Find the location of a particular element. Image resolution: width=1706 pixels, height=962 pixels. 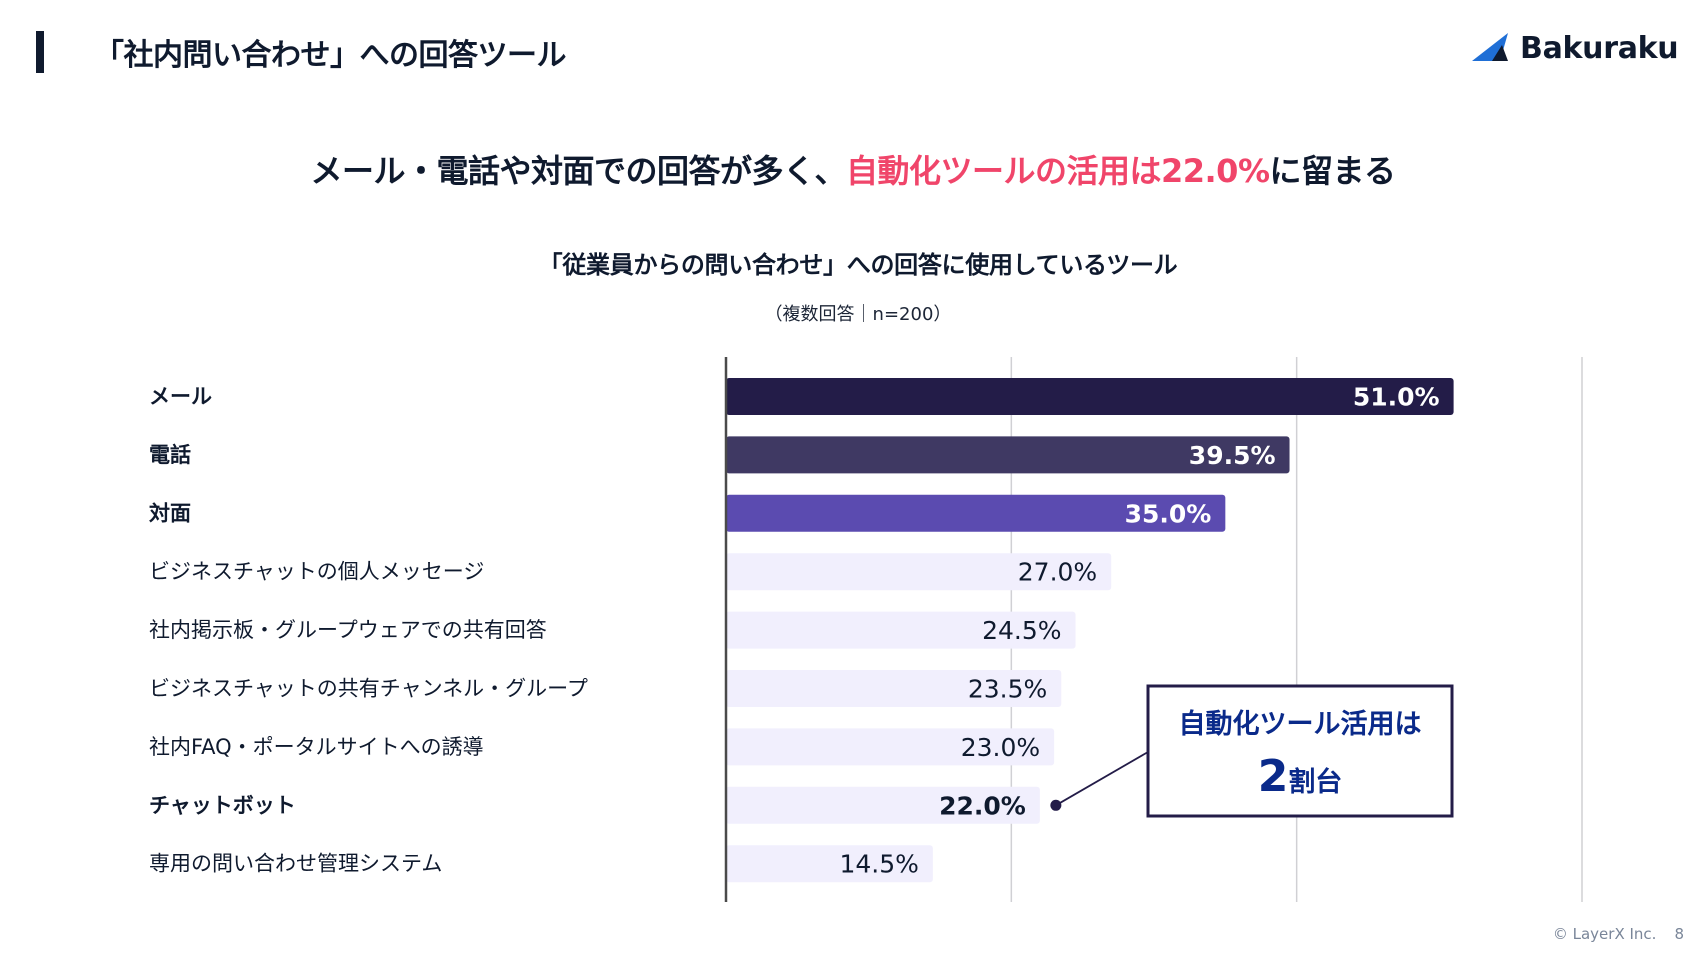

page-number: 8 is located at coordinates (1679, 934).